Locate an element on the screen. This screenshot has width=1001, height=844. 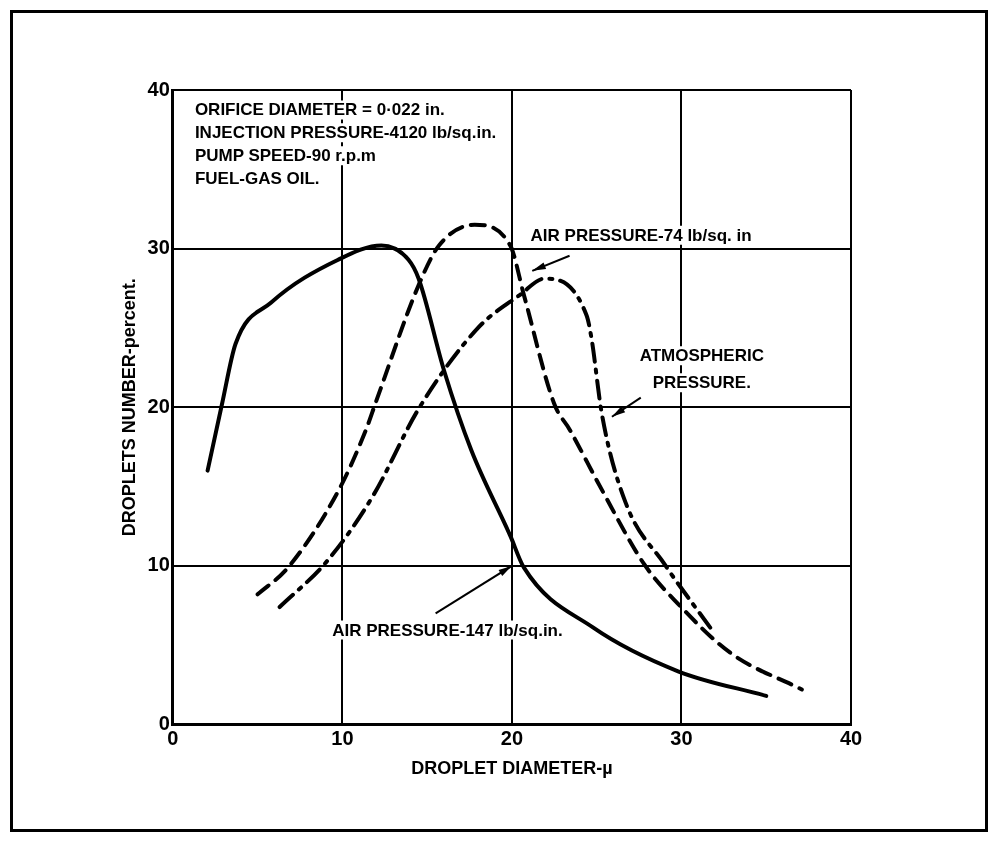
x-axis-title: DROPLET DIAMETER-µ is located at coordinates (512, 768).